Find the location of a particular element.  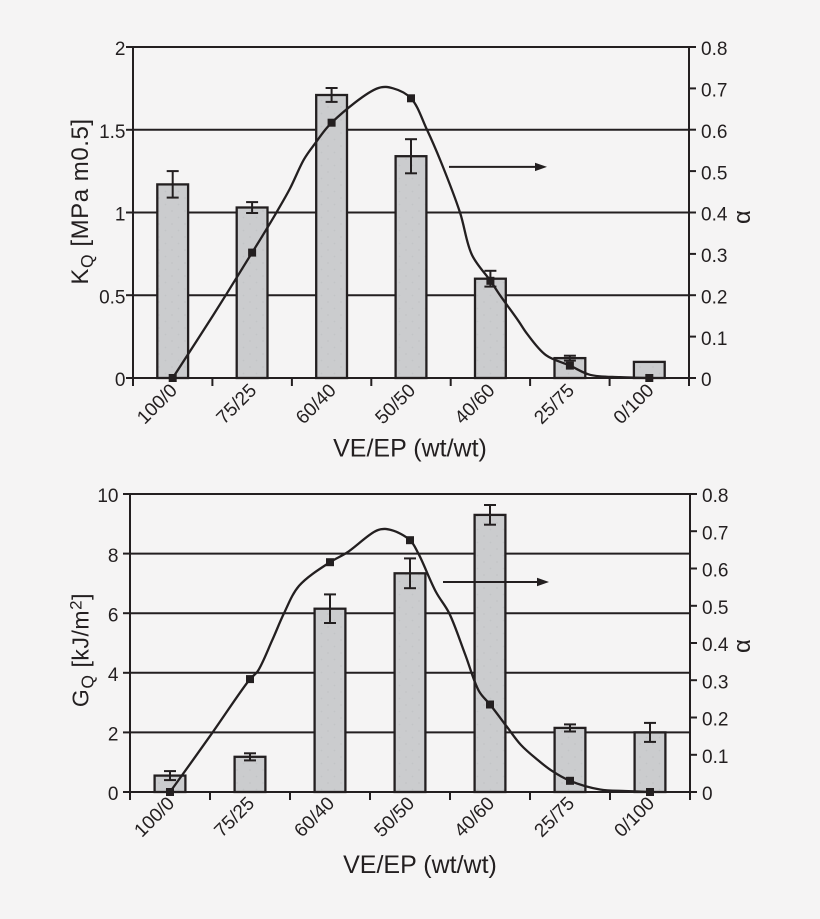

svg-text: 1.5 is located at coordinates (112, 132).